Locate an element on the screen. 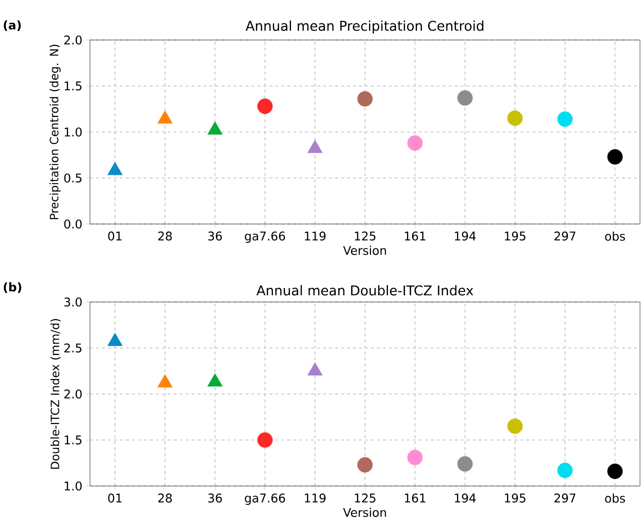  y-tick-label: 0.0 is located at coordinates (73, 224).